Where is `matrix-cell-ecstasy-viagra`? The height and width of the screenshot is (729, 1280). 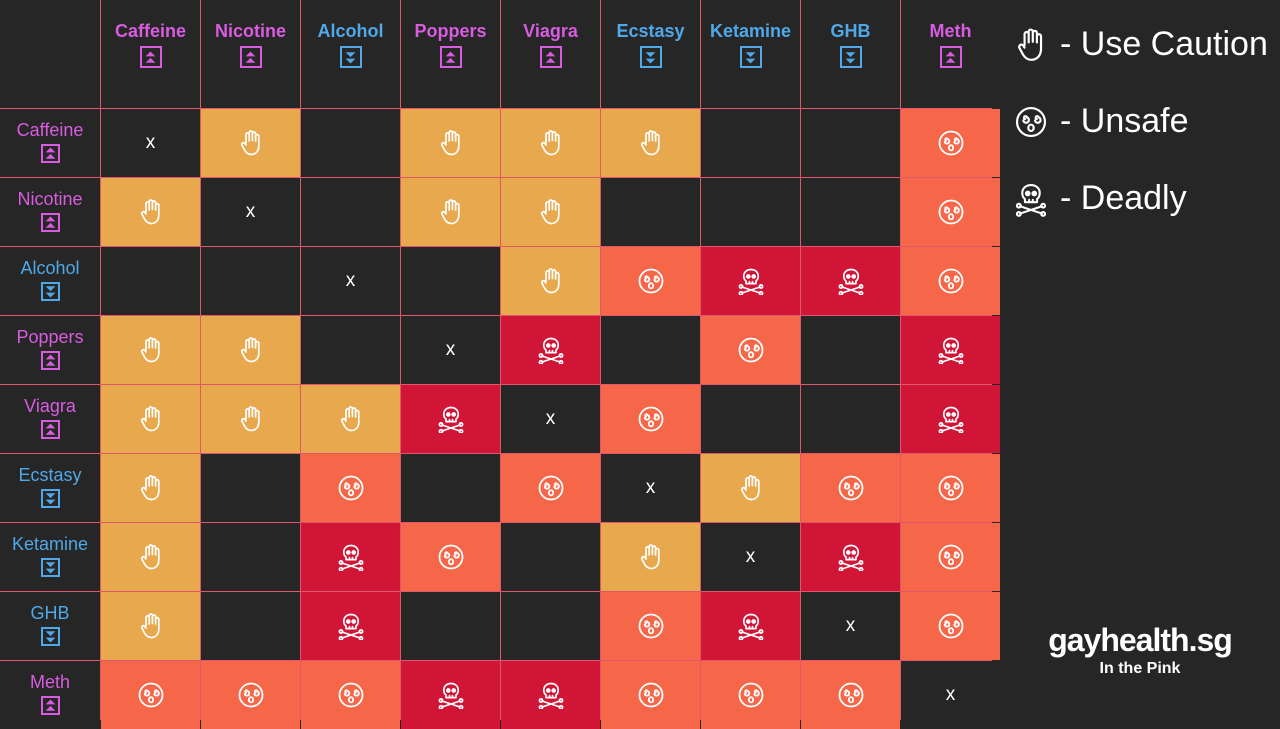
matrix-cell-ecstasy-viagra is located at coordinates (550, 488).